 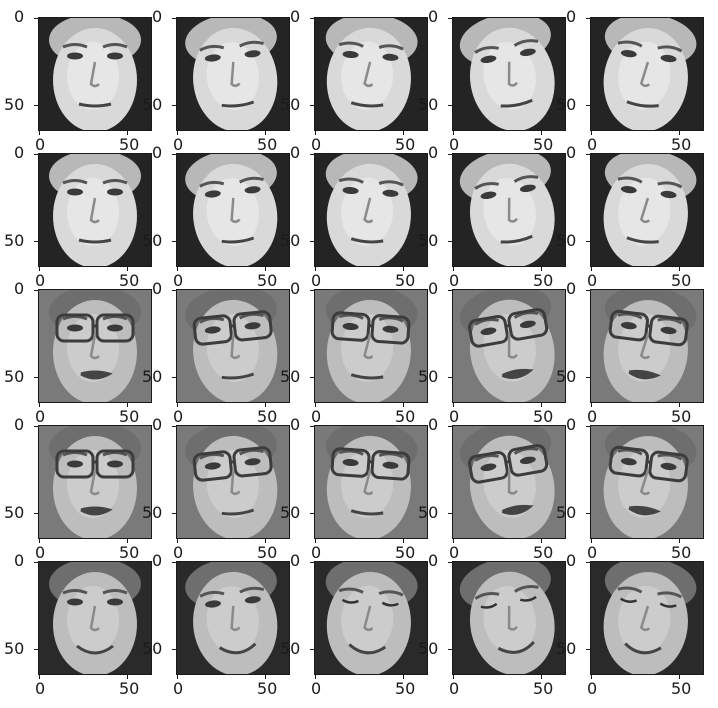 I want to click on face-image-r1-c1, so click(x=95, y=74).